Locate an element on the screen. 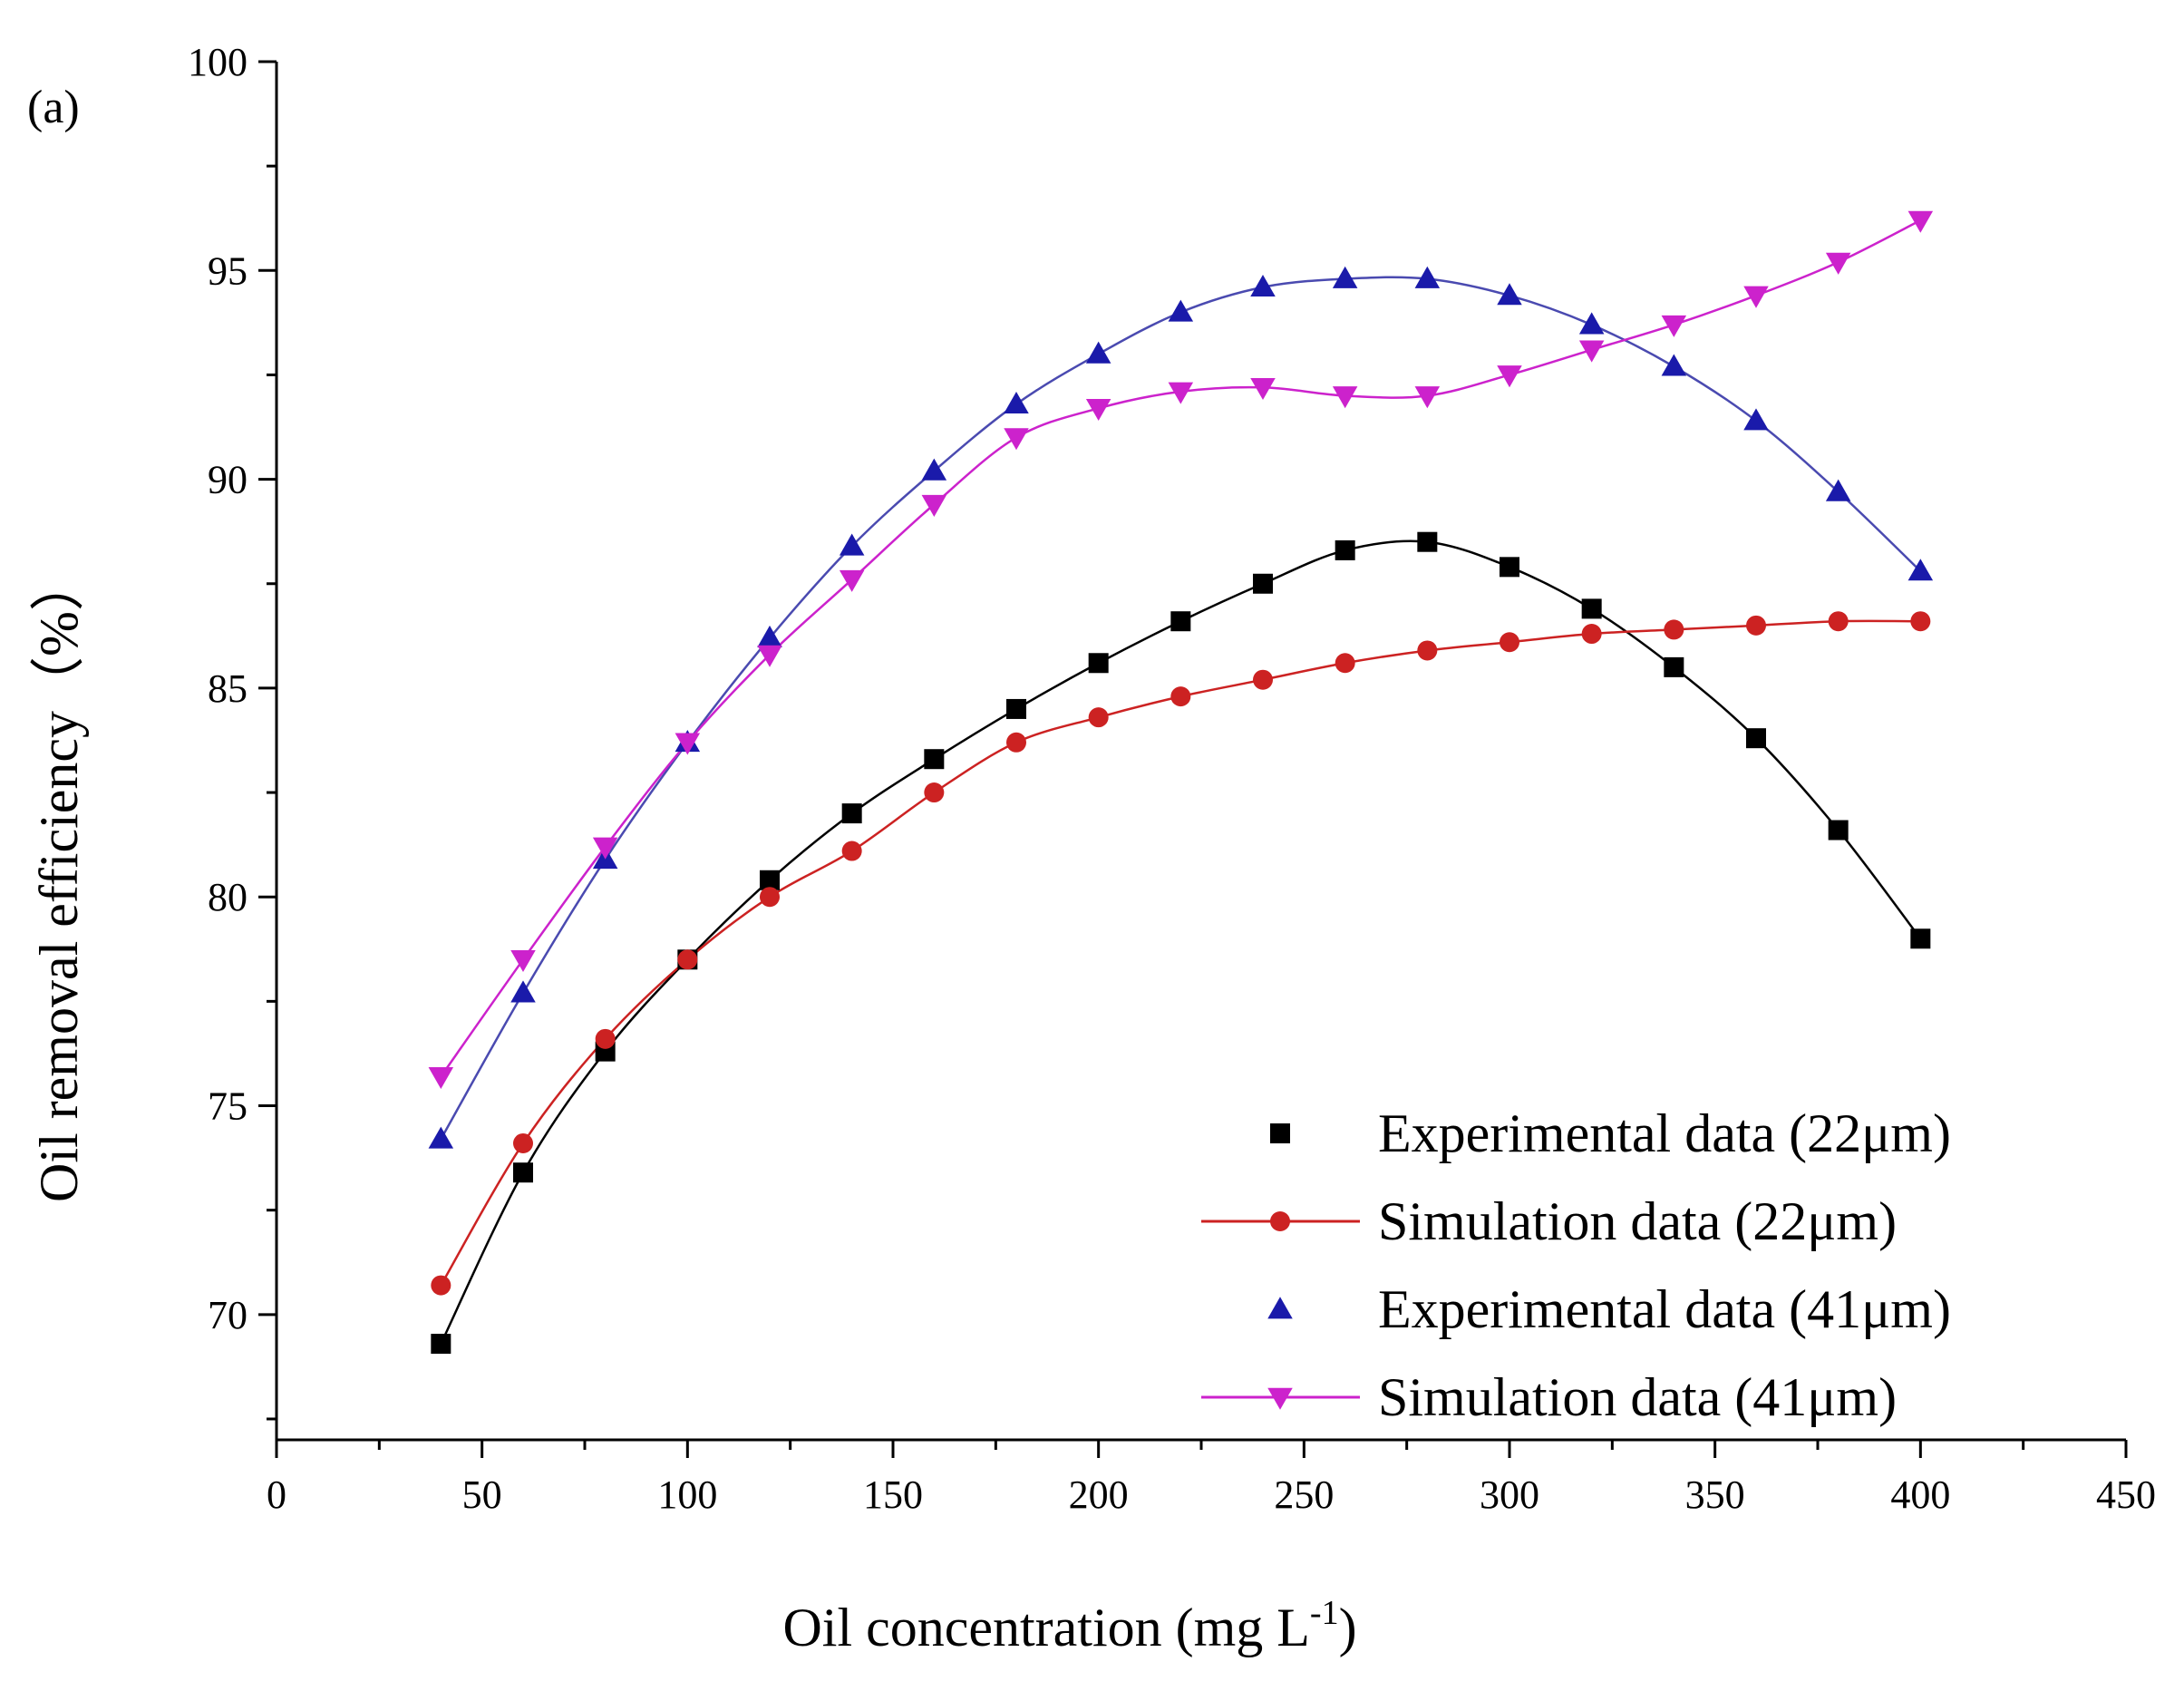  y-tick-label: 70 is located at coordinates (228, 1315).